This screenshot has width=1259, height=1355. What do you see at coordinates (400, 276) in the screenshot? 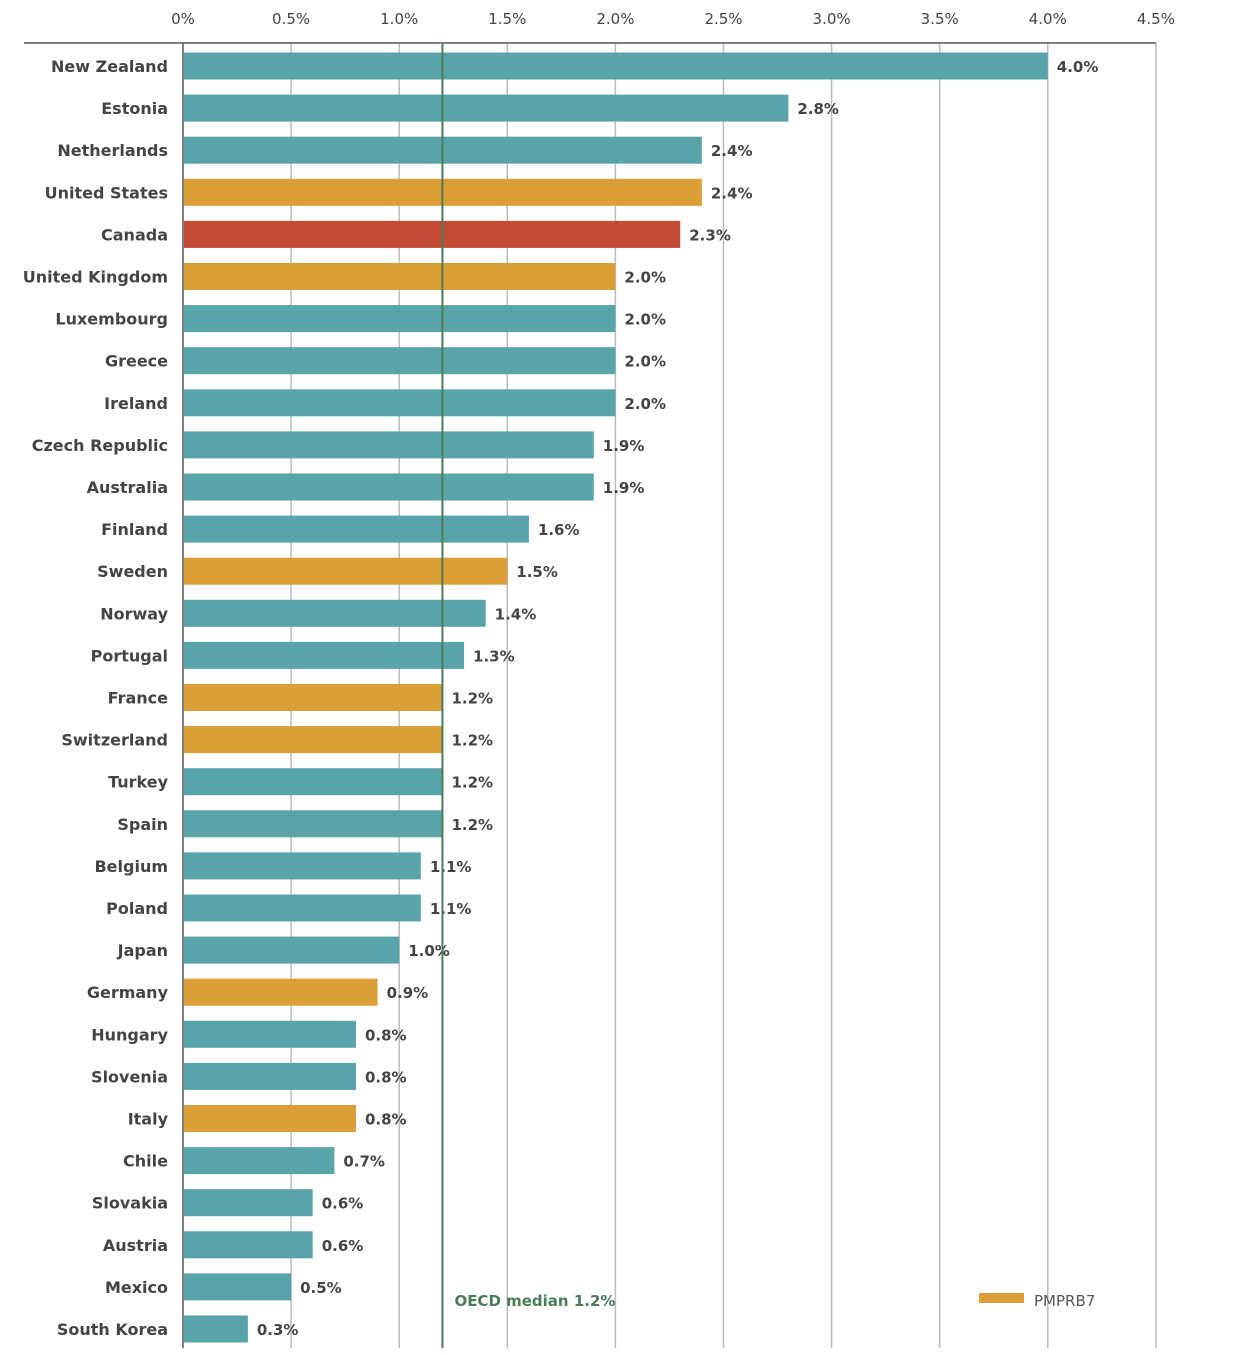
I see `bar-united-kingdom` at bounding box center [400, 276].